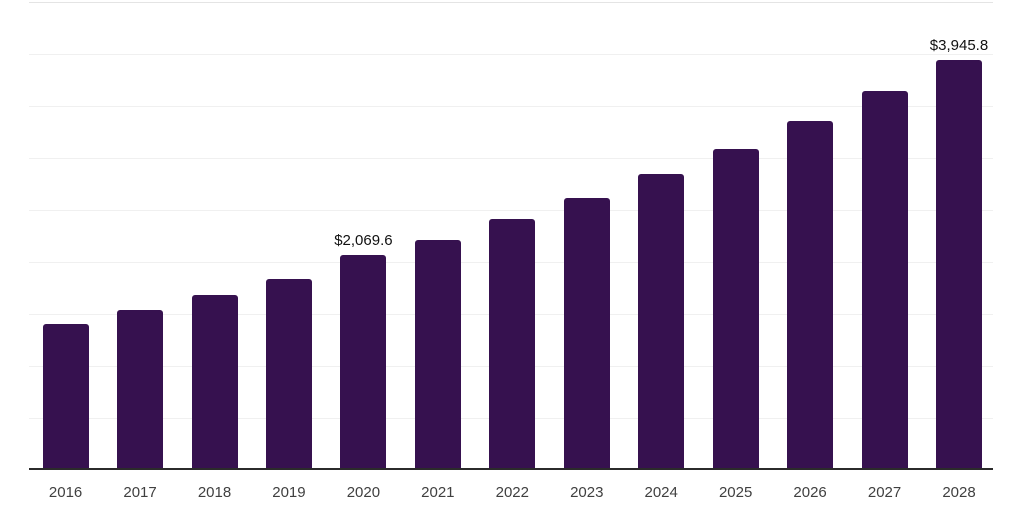 This screenshot has height=512, width=1024. Describe the element at coordinates (884, 280) in the screenshot. I see `bar-2027` at that location.